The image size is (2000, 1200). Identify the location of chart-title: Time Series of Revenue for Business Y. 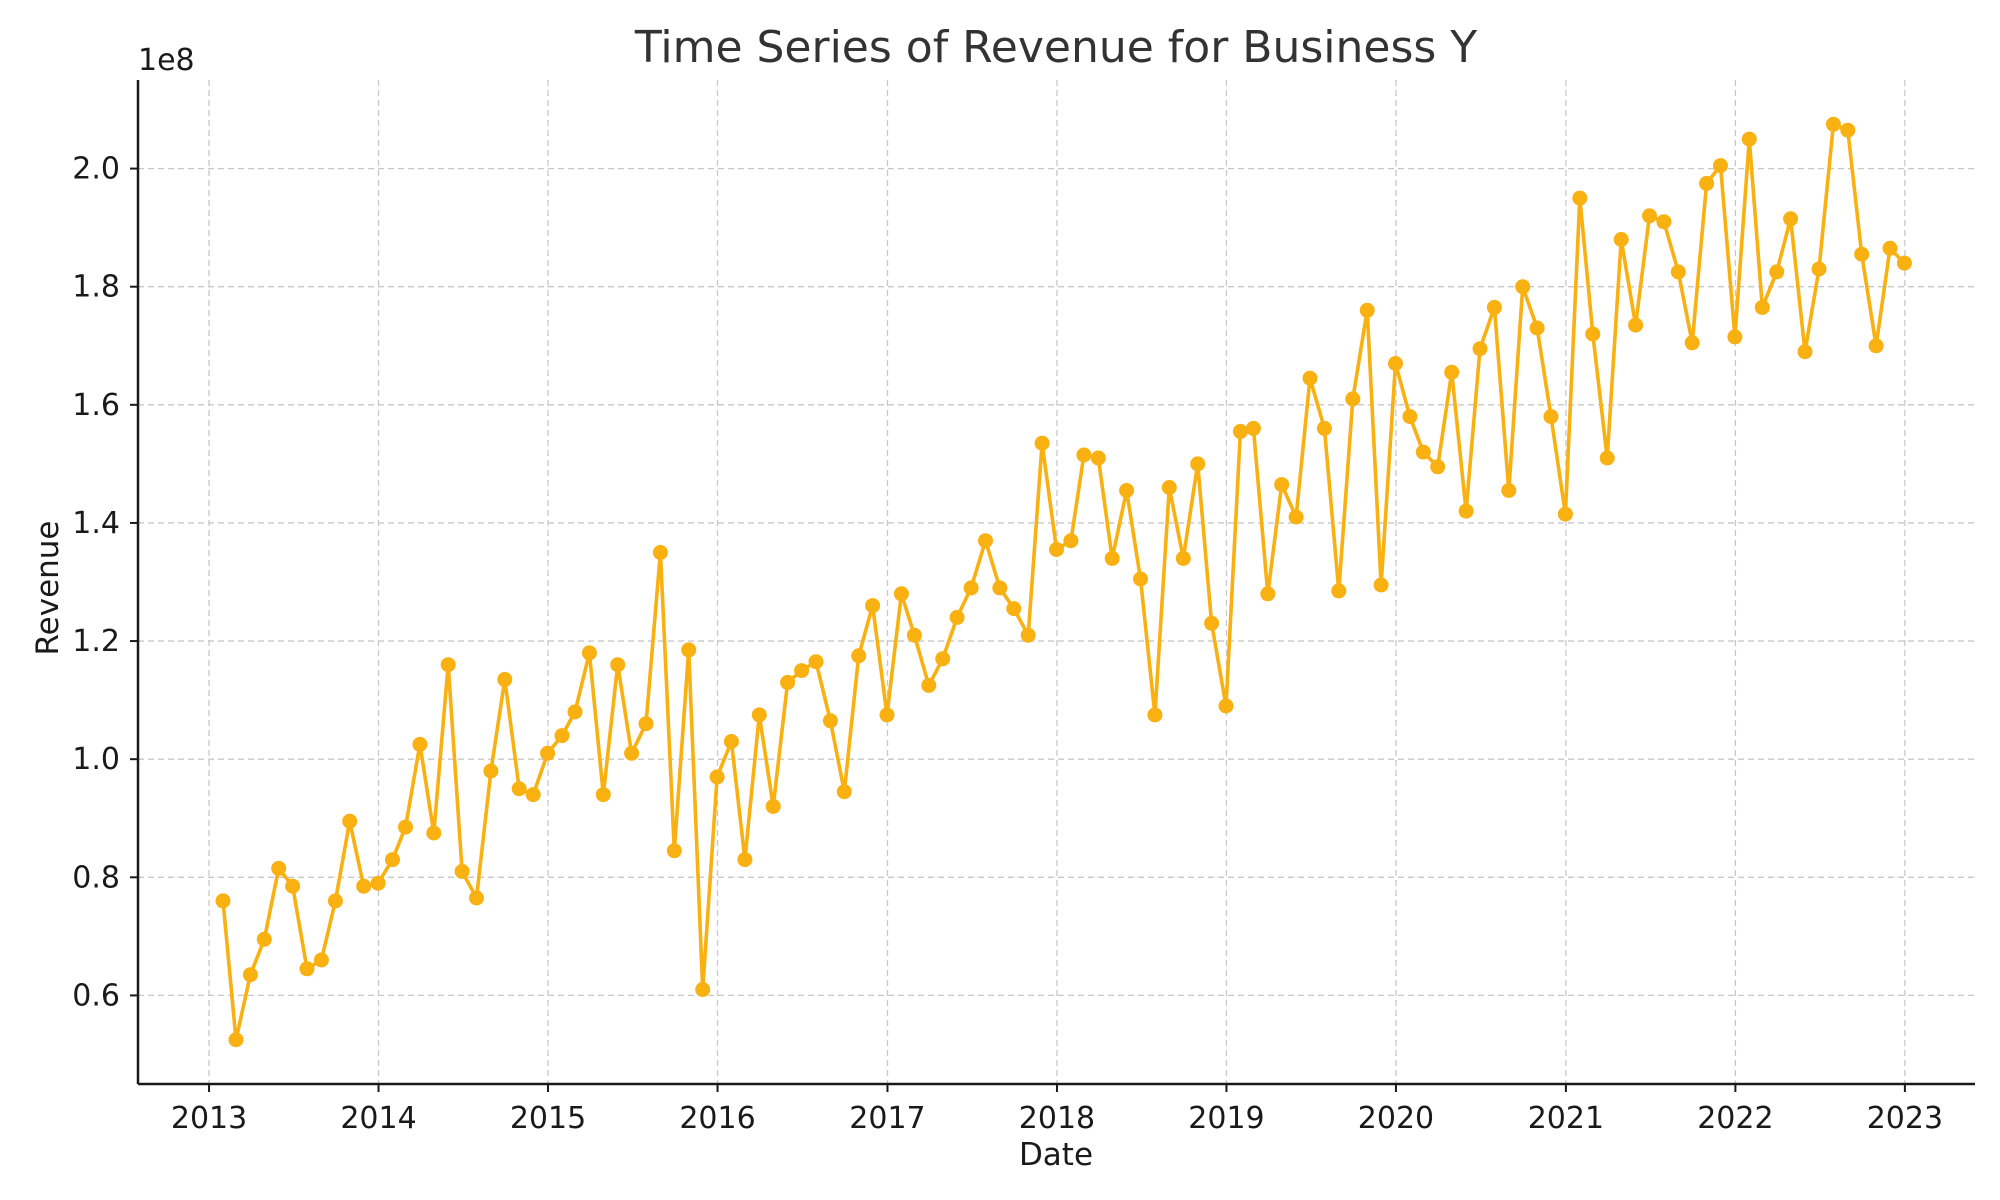
(1055, 47).